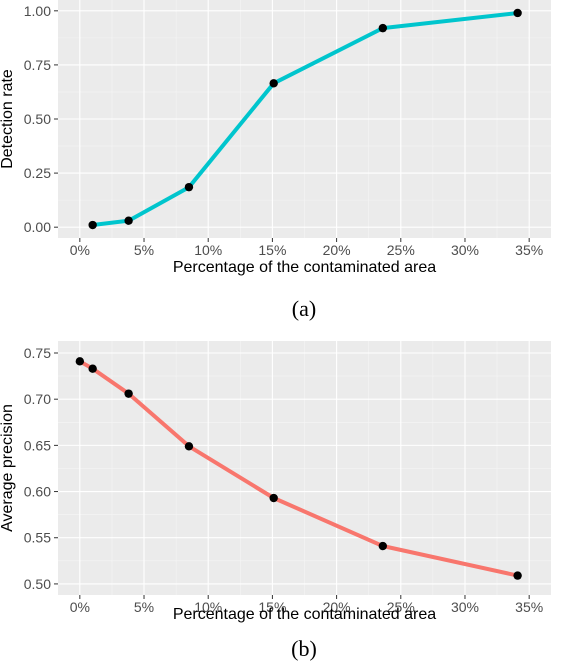 Image resolution: width=562 pixels, height=662 pixels. Describe the element at coordinates (304, 308) in the screenshot. I see `figure-caption: (a)` at that location.